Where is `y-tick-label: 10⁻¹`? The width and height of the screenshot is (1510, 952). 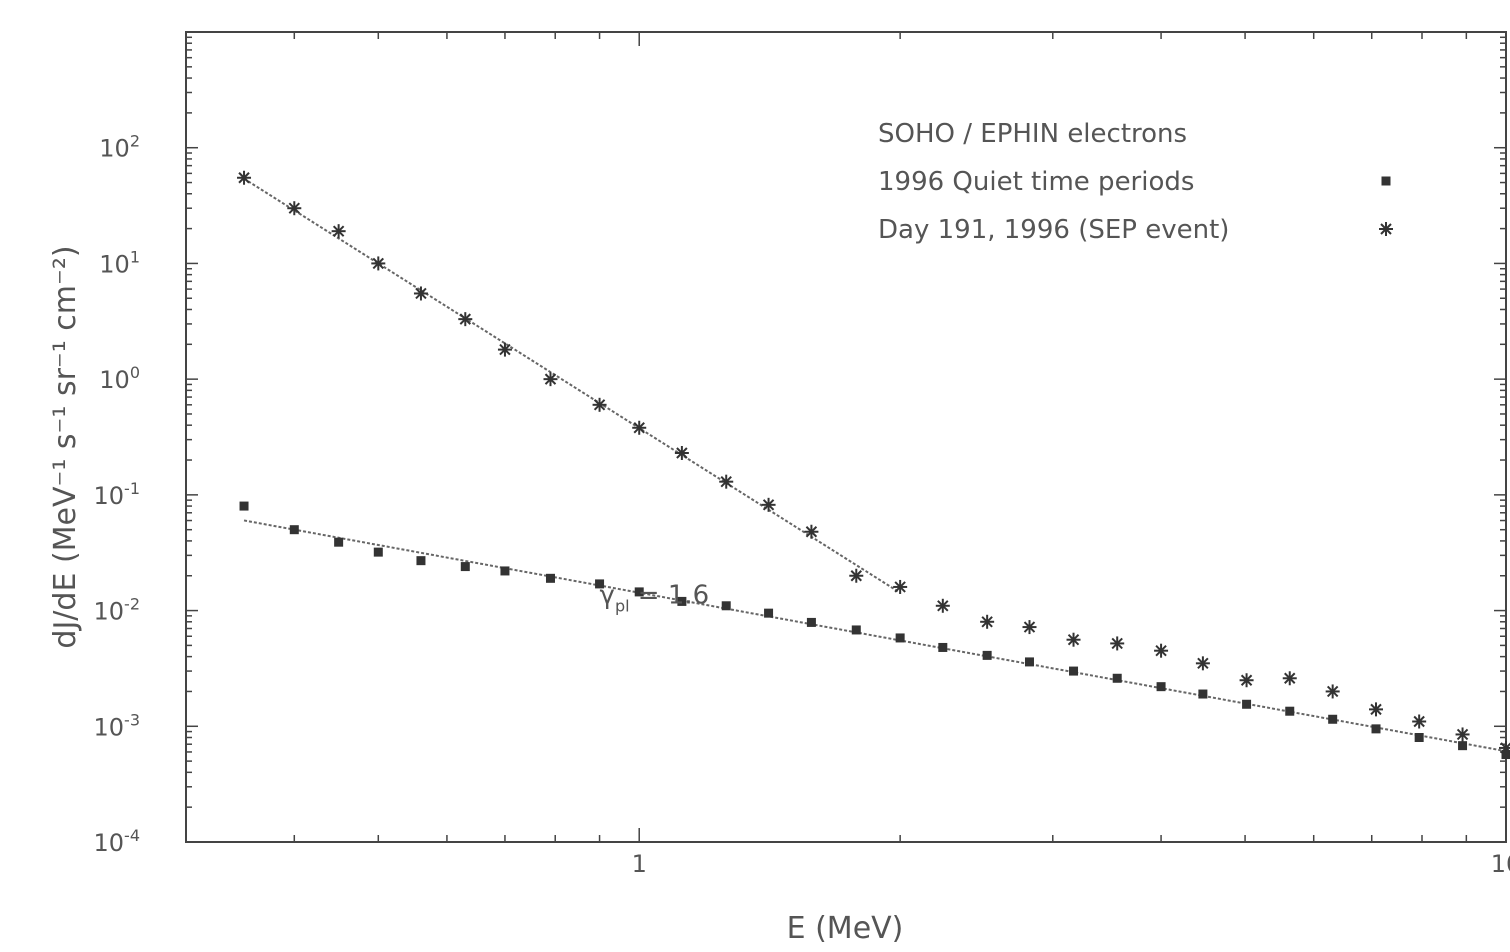 y-tick-label: 10⁻¹ is located at coordinates (117, 494).